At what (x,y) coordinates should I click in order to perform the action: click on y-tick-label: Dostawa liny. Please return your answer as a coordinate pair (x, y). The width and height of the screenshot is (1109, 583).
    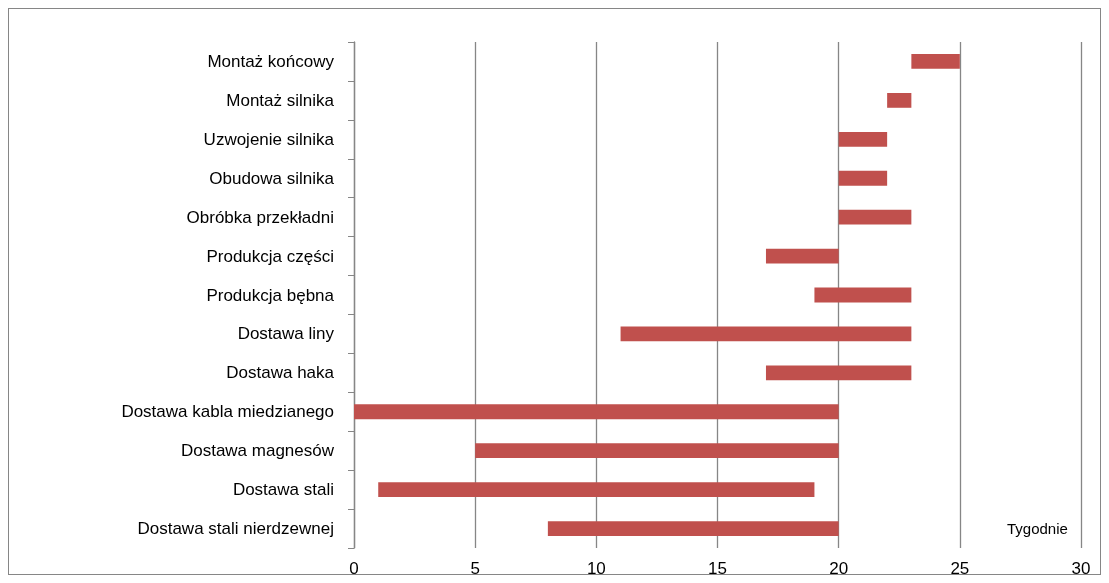
    Looking at the image, I should click on (286, 334).